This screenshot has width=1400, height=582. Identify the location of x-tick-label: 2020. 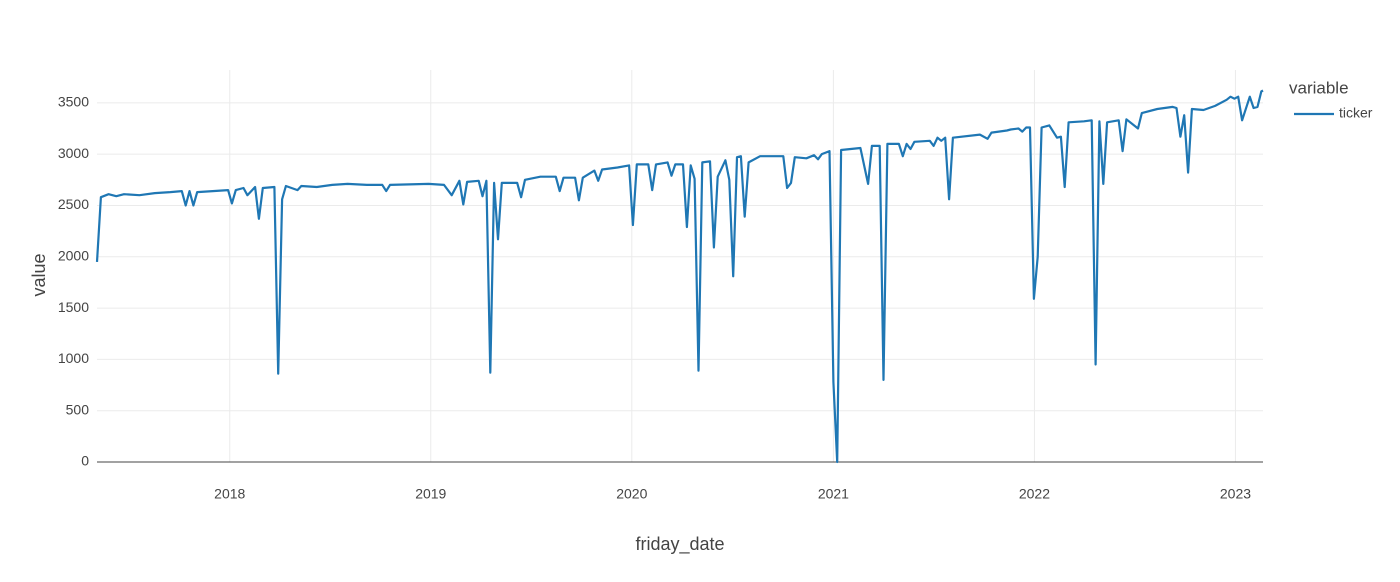
(631, 494).